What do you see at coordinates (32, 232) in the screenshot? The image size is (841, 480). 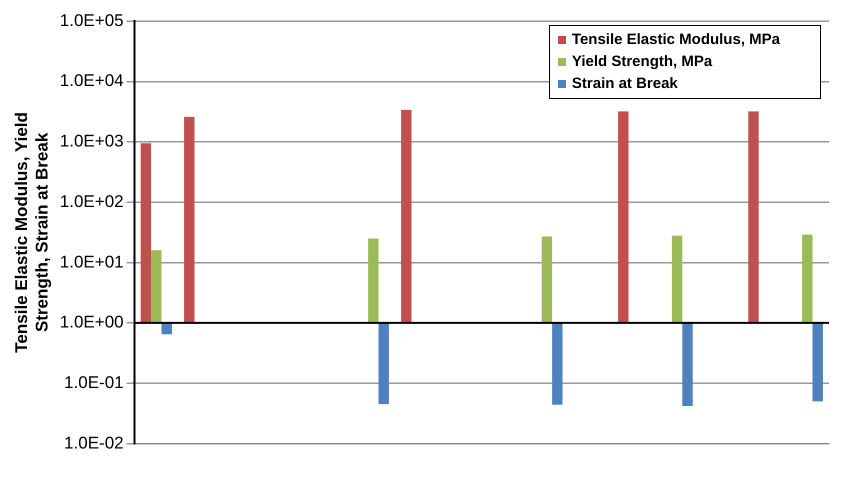 I see `y-axis-title: Tensile Elastic Modulus, Yield Strength, Strain at Break` at bounding box center [32, 232].